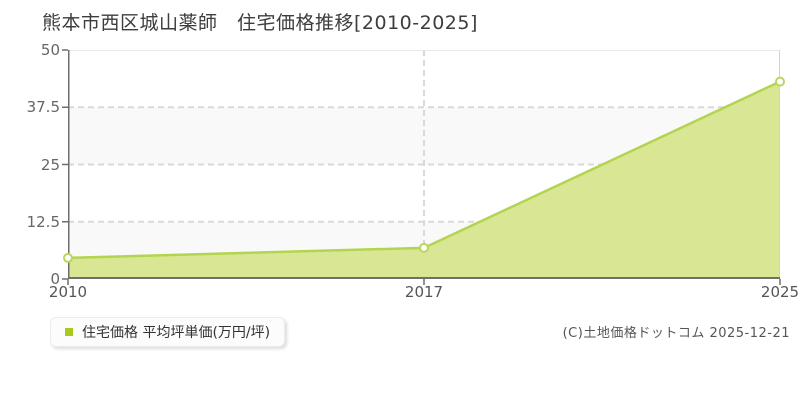 The image size is (800, 400). Describe the element at coordinates (50, 50) in the screenshot. I see `y-tick-label: 50` at that location.